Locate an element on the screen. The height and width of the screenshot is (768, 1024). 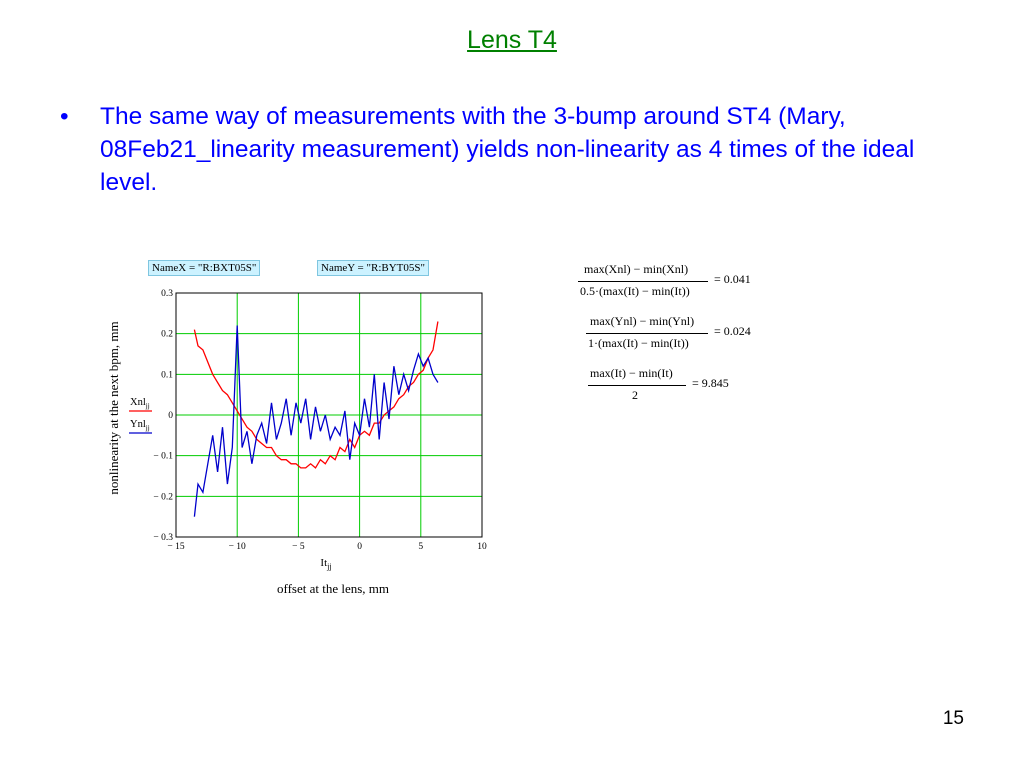
equation-denominator: 1·(max(It) − min(It)) is located at coordinates (638, 343).